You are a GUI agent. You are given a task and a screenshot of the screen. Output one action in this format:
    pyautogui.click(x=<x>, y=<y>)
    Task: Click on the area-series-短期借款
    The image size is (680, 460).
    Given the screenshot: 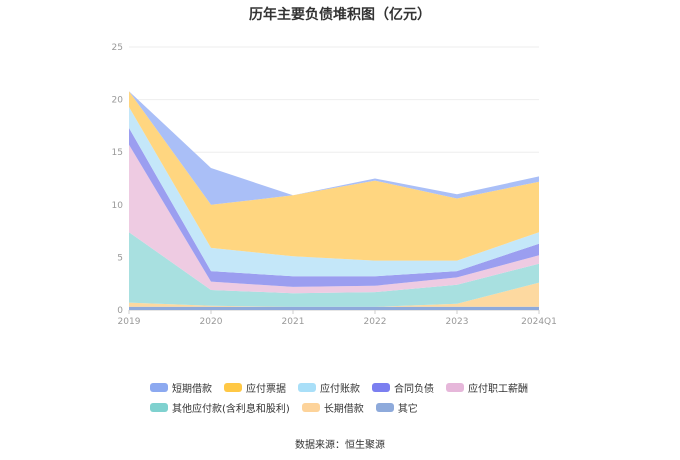 What is the action you would take?
    pyautogui.click(x=334, y=148)
    